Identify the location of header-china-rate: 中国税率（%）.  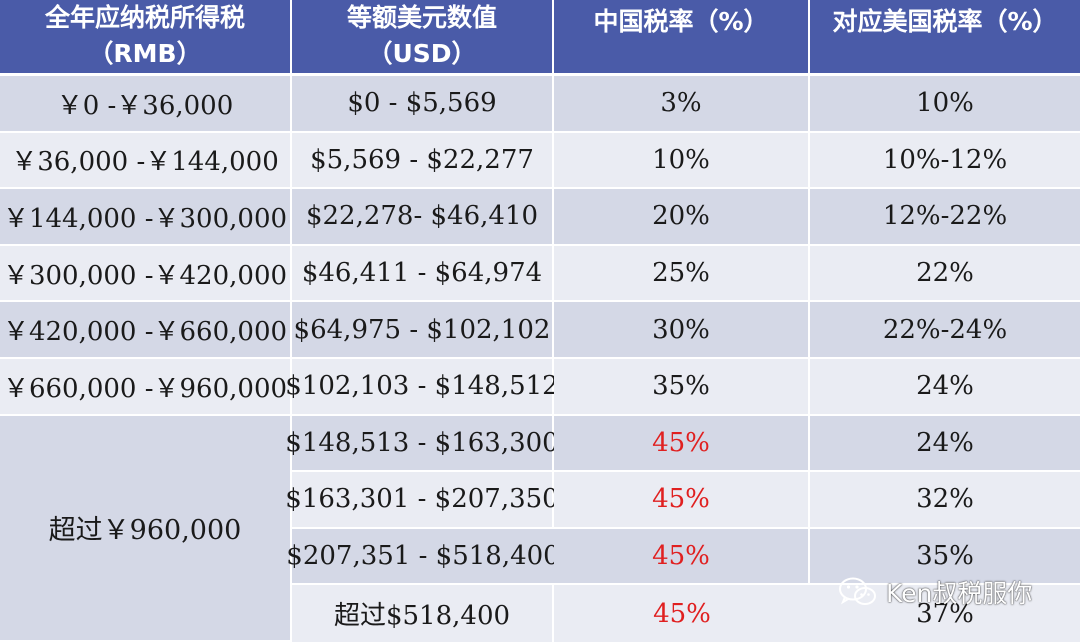
(682, 38).